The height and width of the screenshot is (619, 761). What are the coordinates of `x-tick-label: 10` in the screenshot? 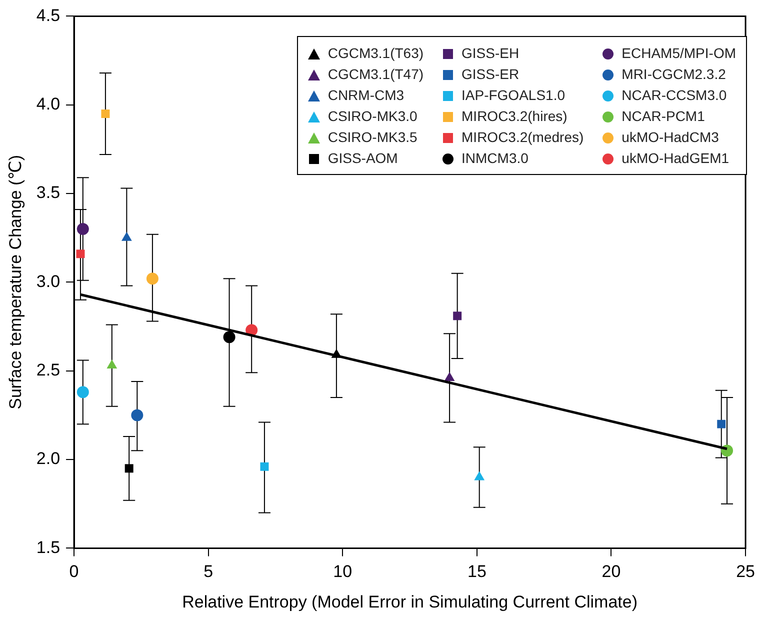 It's located at (342, 572).